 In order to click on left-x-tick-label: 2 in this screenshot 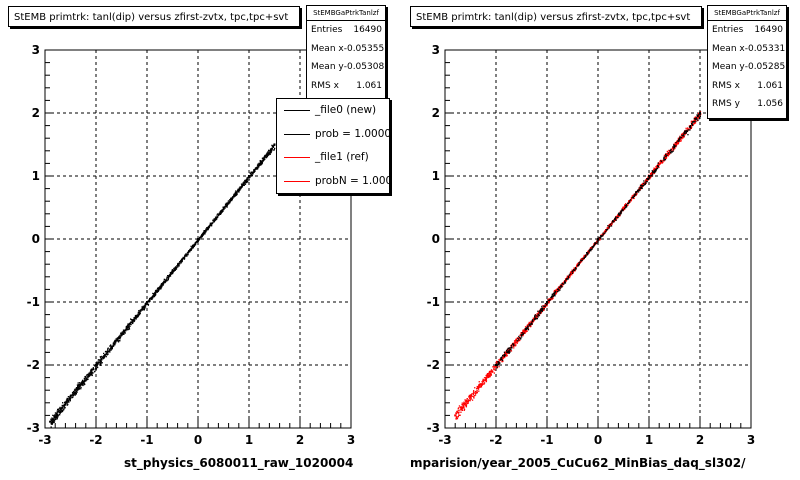, I will do `click(300, 440)`.